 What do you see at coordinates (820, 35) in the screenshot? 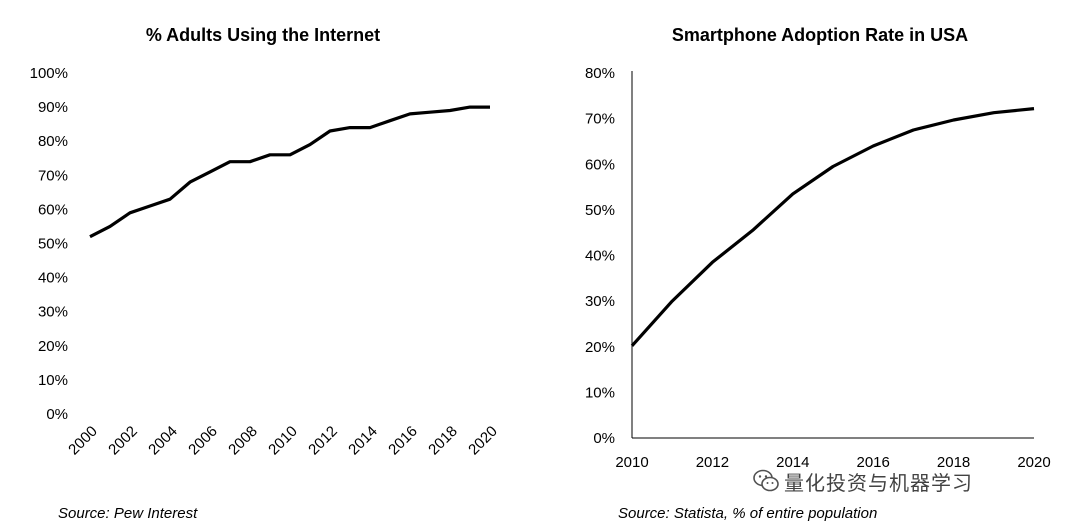
I see `chart-title: Smartphone Adoption Rate in USA` at bounding box center [820, 35].